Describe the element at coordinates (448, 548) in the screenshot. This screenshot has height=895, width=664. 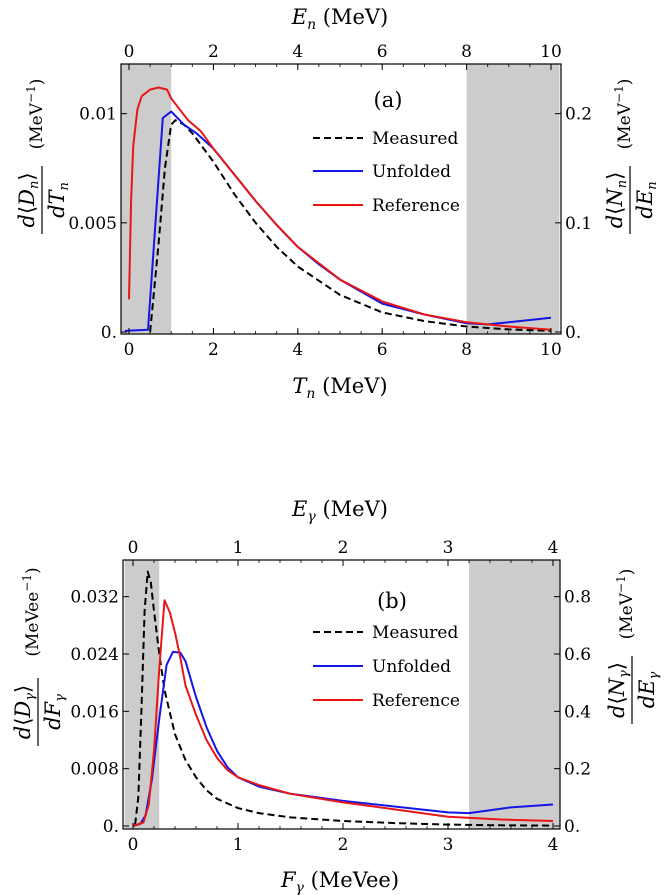
I see `x-tick-label-top: 3` at that location.